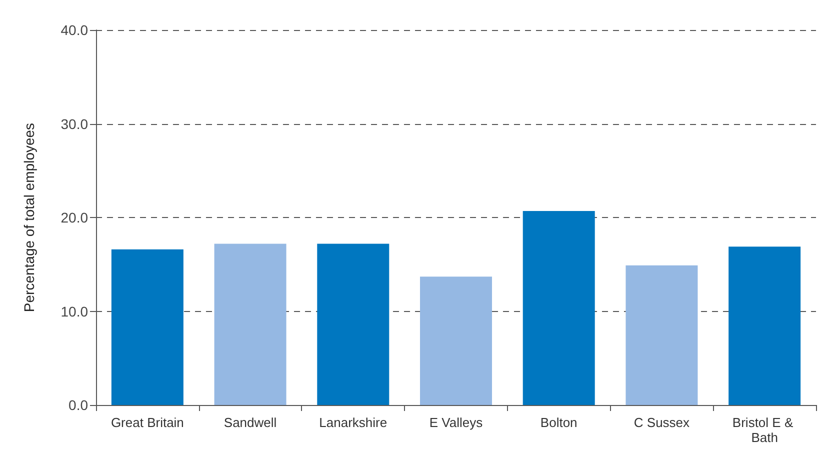 This screenshot has width=832, height=459. Describe the element at coordinates (147, 422) in the screenshot. I see `x-tick-label: Great Britain` at that location.